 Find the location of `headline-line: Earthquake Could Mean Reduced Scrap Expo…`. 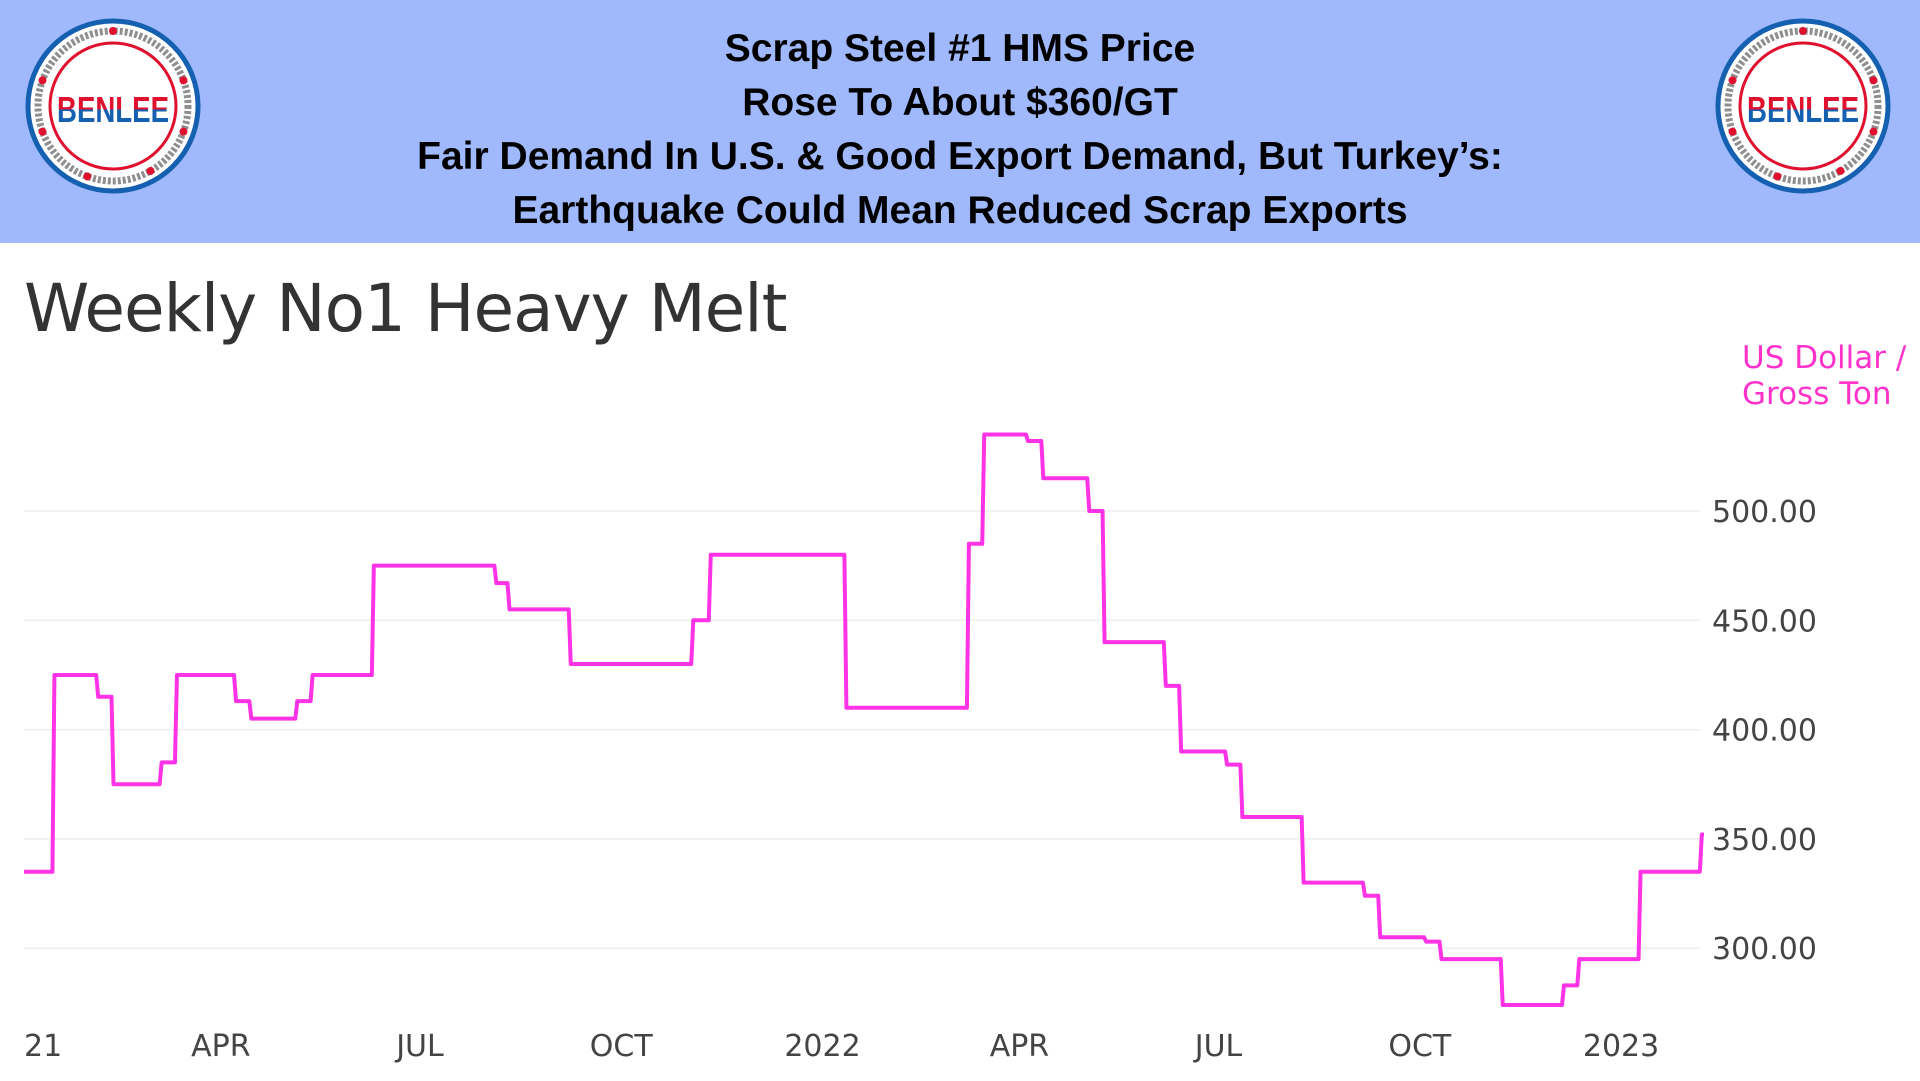

headline-line: Earthquake Could Mean Reduced Scrap Expo… is located at coordinates (960, 210).